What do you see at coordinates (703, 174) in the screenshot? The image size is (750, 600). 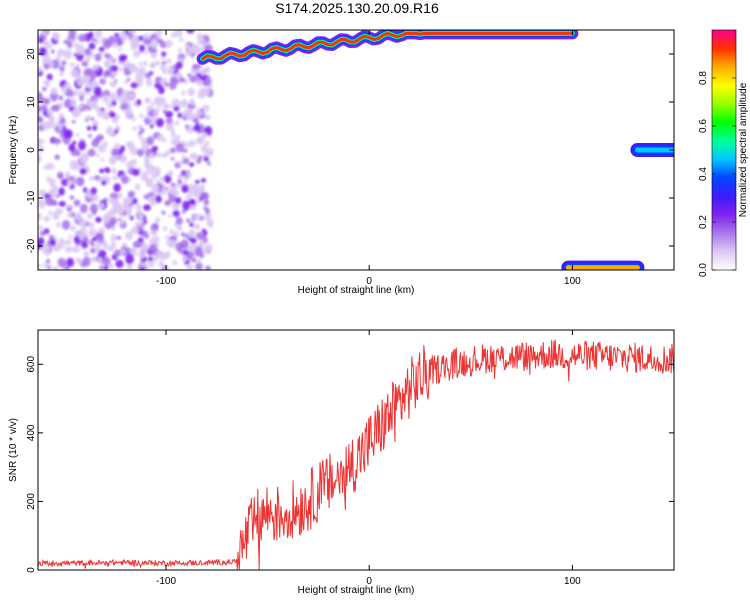 I see `colorbar-tick-label: 0.4` at bounding box center [703, 174].